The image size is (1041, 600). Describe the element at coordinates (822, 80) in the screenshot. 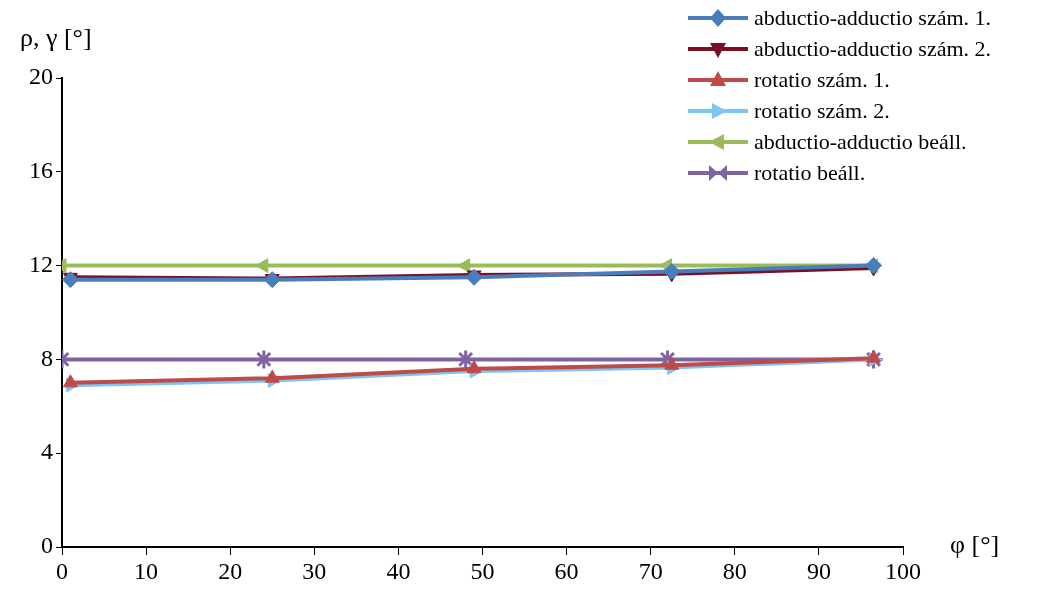

I see `legend-label: rotatio szám. 1.` at that location.